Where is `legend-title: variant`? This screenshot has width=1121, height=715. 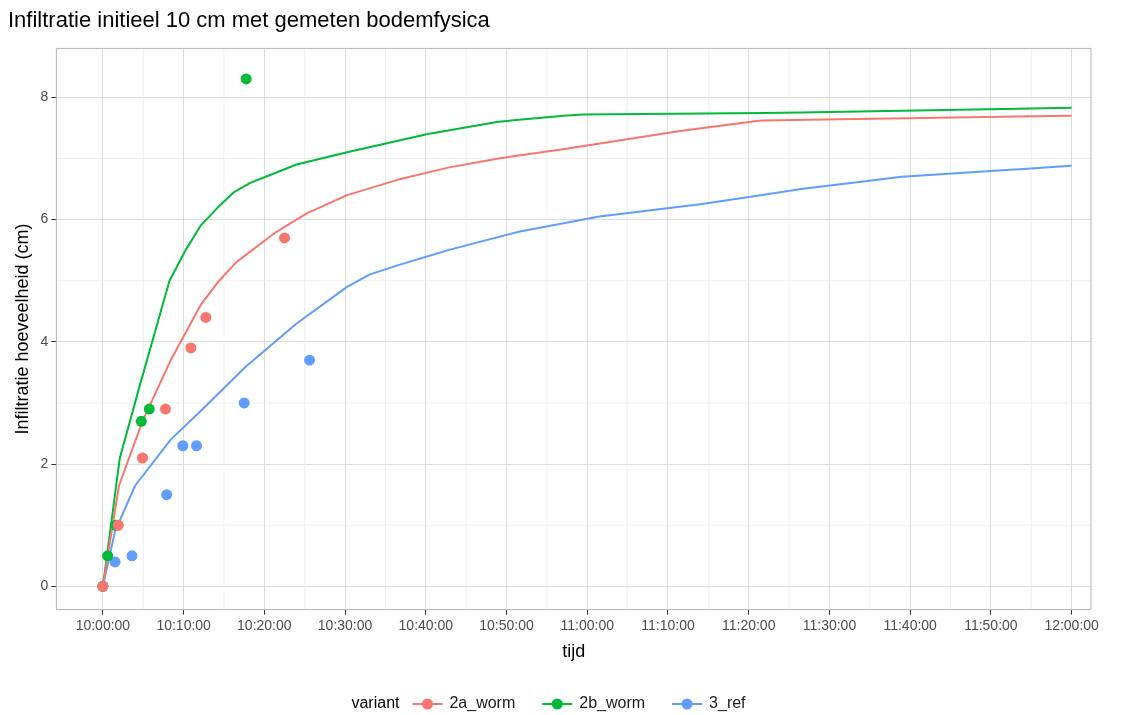
legend-title: variant is located at coordinates (376, 703).